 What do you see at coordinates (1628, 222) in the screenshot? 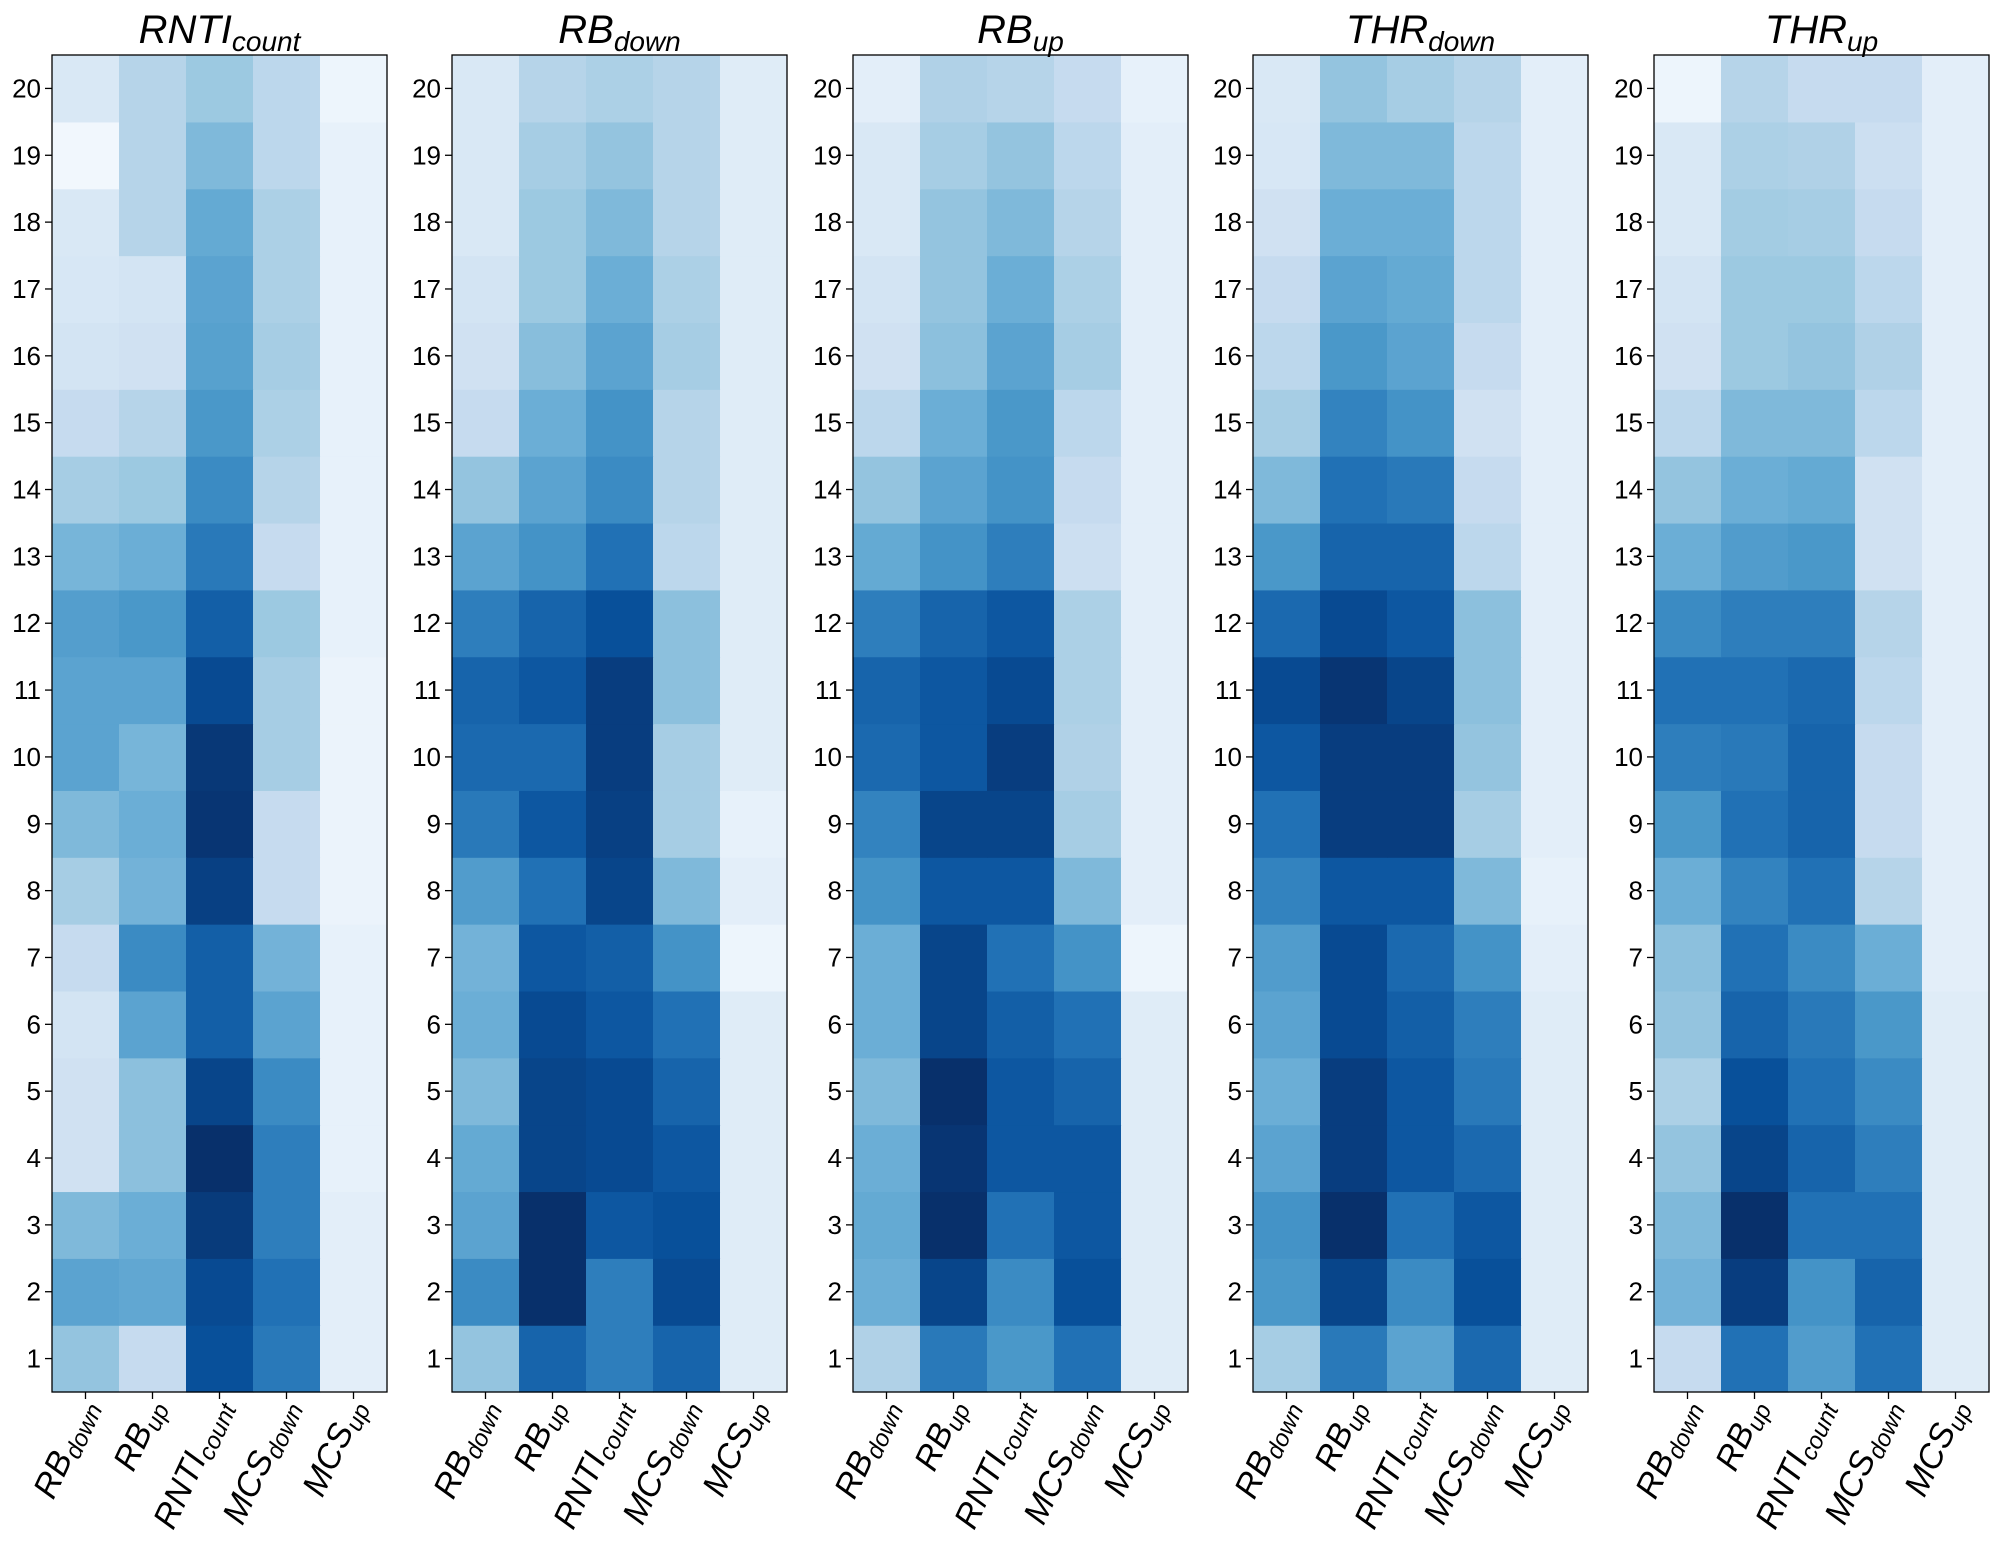
I see `y-tick-label: 18` at bounding box center [1628, 222].